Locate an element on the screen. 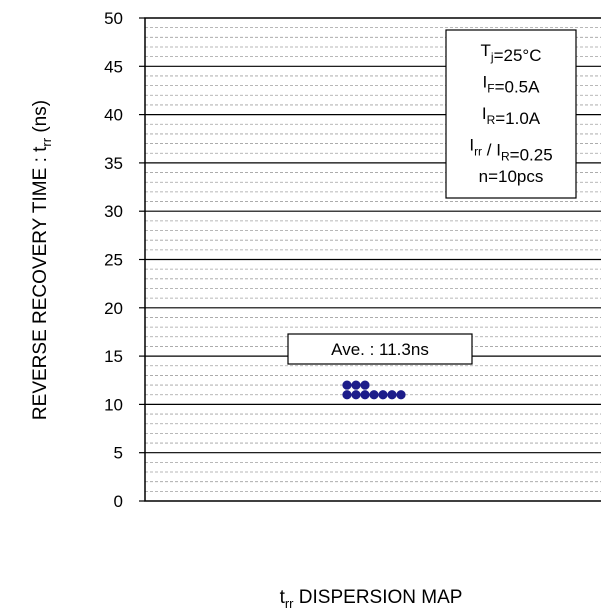  y-tick-label: 25 is located at coordinates (113, 260).